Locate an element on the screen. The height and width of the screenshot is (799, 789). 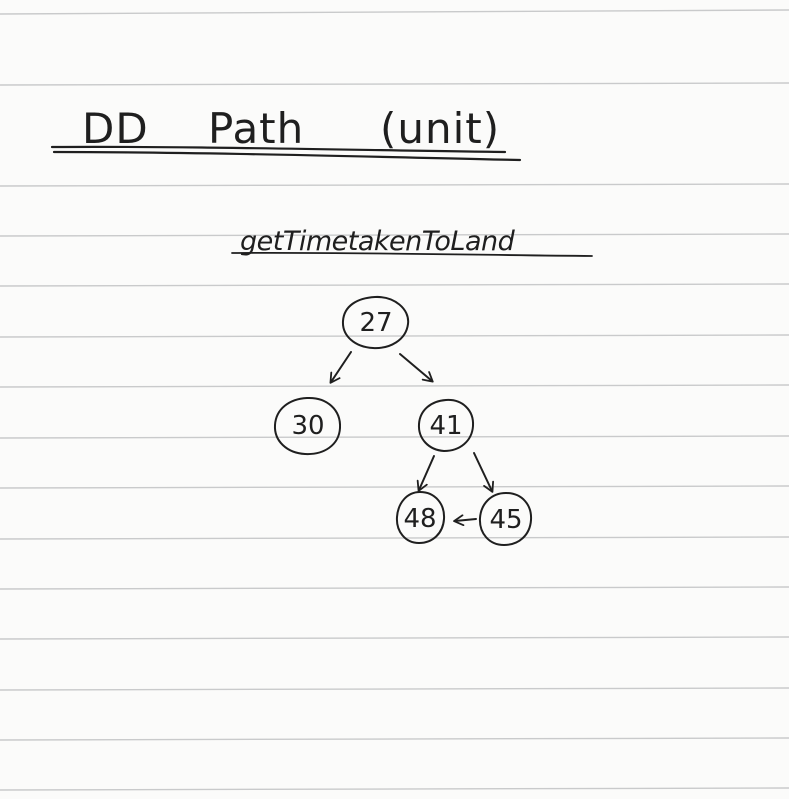
title-dd: DD is located at coordinates (115, 128).